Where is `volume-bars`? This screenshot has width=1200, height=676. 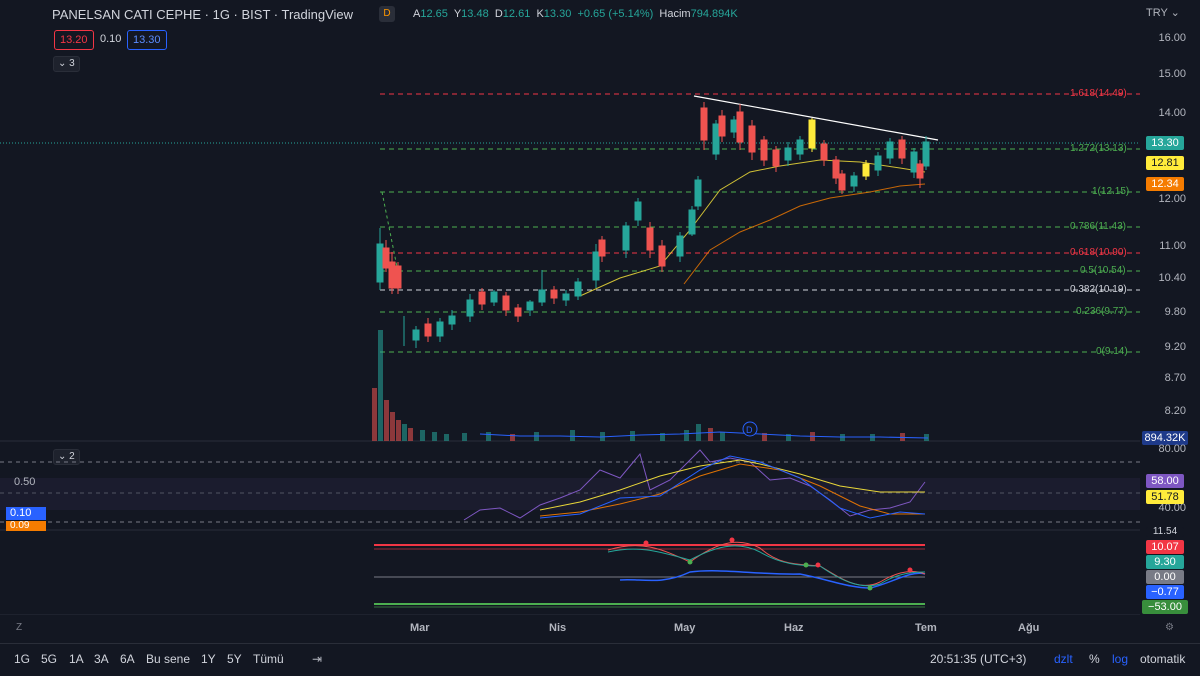 volume-bars is located at coordinates (650, 385).